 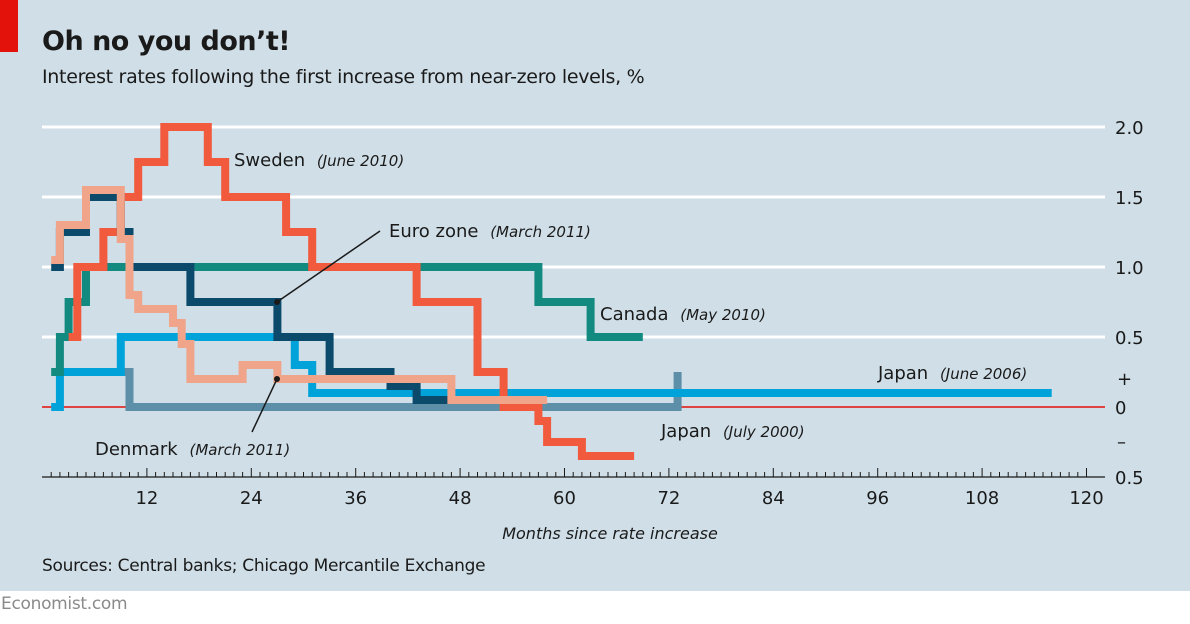 I want to click on label-sweden: Sweden (June 2010), so click(x=319, y=160).